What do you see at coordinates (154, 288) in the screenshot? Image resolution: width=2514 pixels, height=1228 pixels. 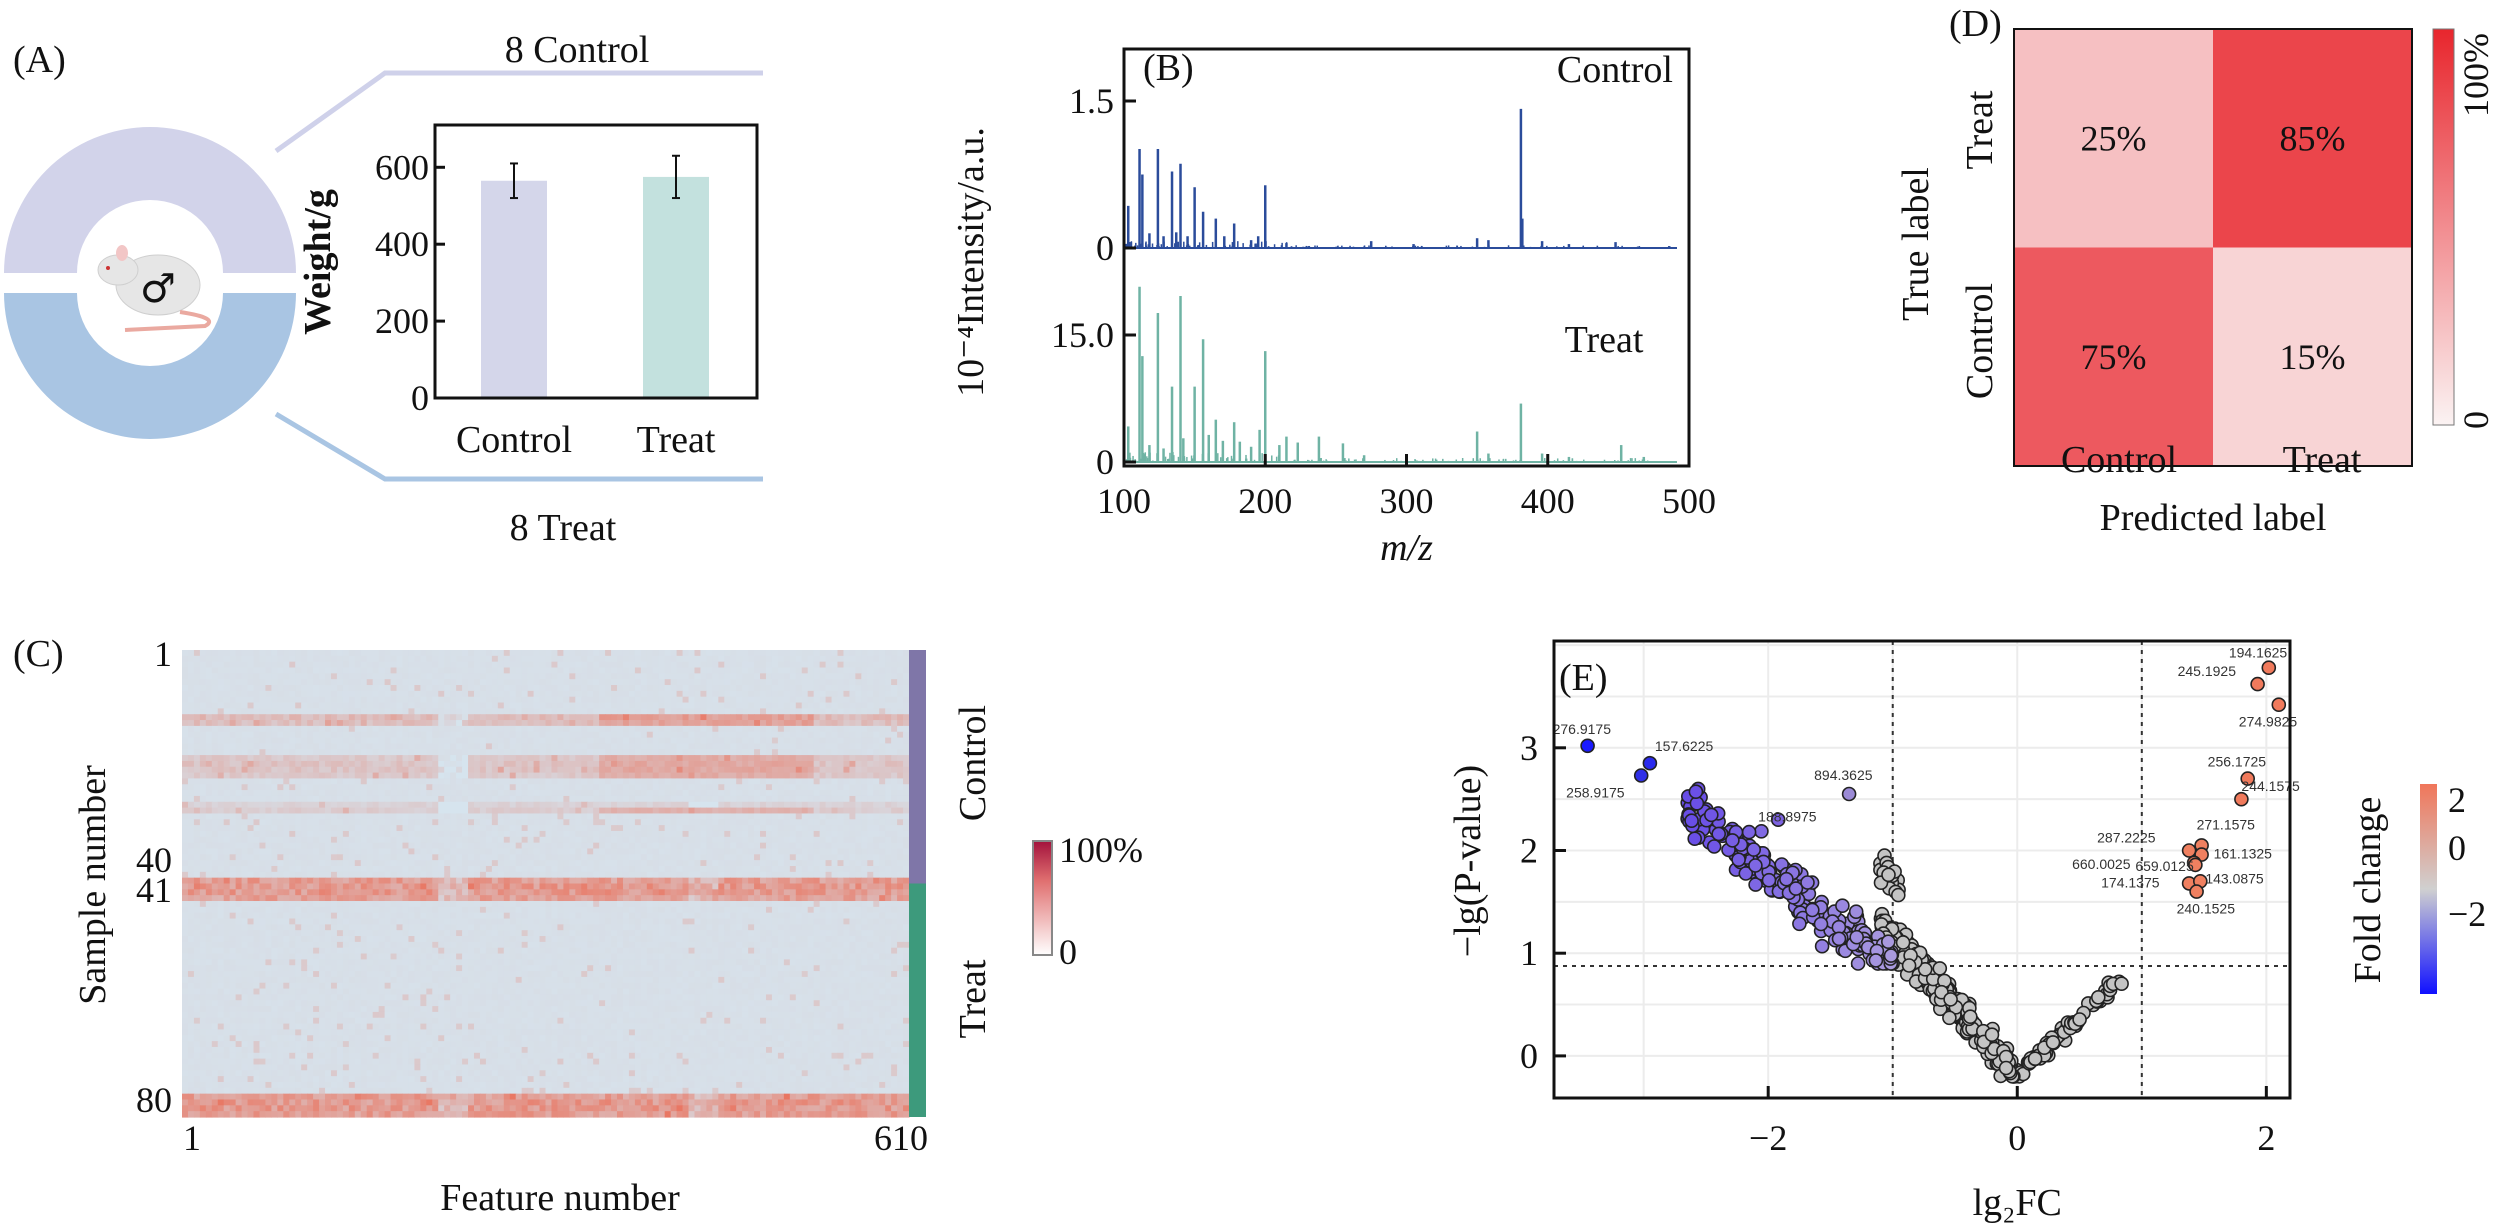 I see `rat-icon: ♂` at bounding box center [154, 288].